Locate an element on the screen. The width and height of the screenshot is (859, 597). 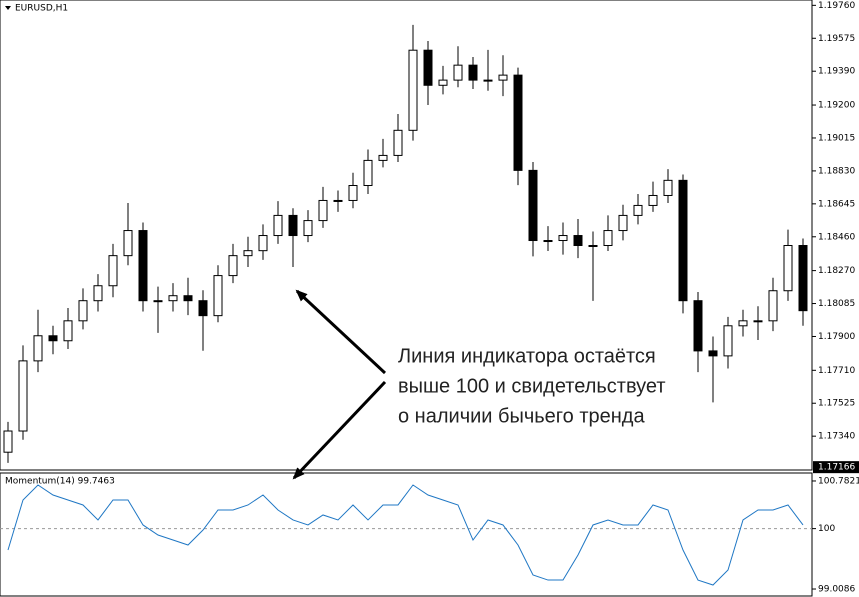
annotation-line: выше 100 и свидетельствует is located at coordinates (532, 386).